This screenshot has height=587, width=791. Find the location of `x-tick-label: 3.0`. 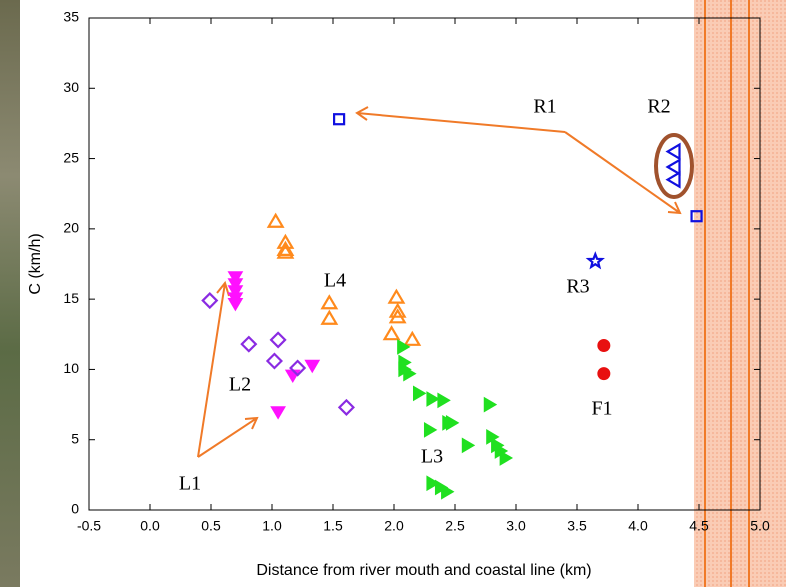

x-tick-label: 3.0 is located at coordinates (516, 526).